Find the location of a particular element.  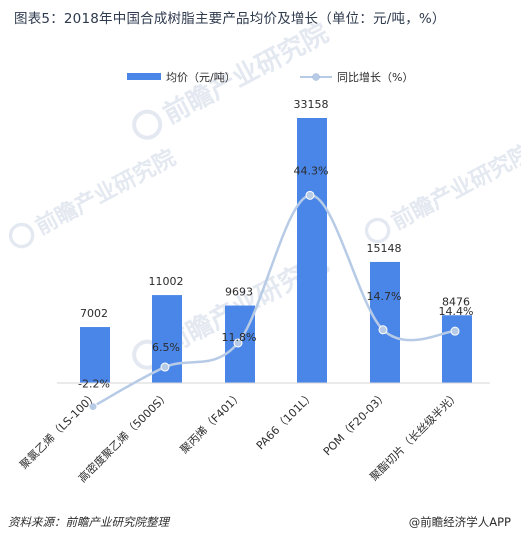

line-value-label-0: -2.2% is located at coordinates (94, 384).